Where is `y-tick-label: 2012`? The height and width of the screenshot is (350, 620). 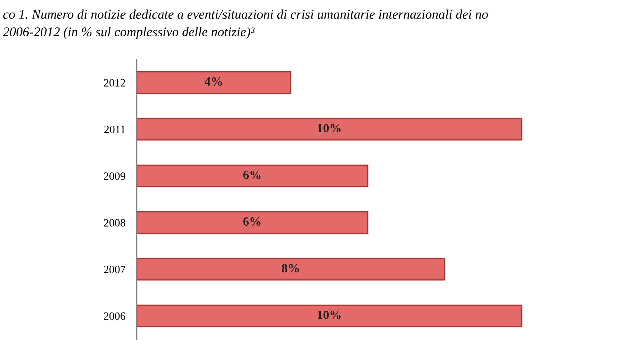
y-tick-label: 2012 is located at coordinates (115, 83).